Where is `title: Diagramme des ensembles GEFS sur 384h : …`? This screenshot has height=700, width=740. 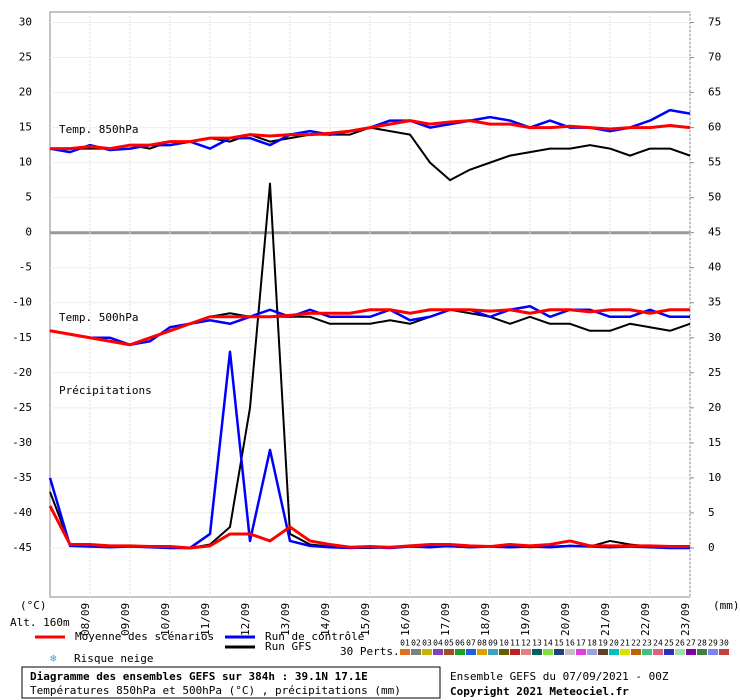 title: Diagramme des ensembles GEFS sur 384h : … is located at coordinates (199, 676).